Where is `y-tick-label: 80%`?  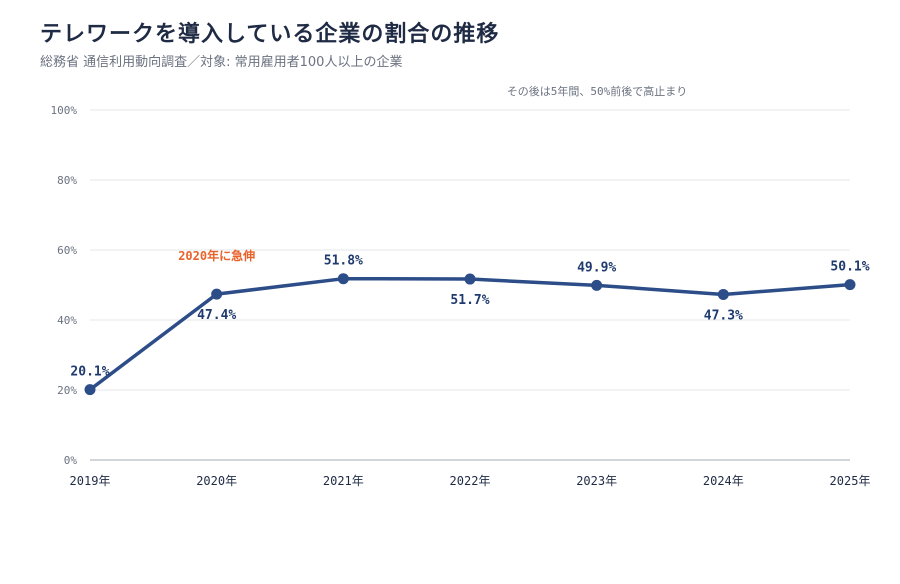
y-tick-label: 80% is located at coordinates (67, 180).